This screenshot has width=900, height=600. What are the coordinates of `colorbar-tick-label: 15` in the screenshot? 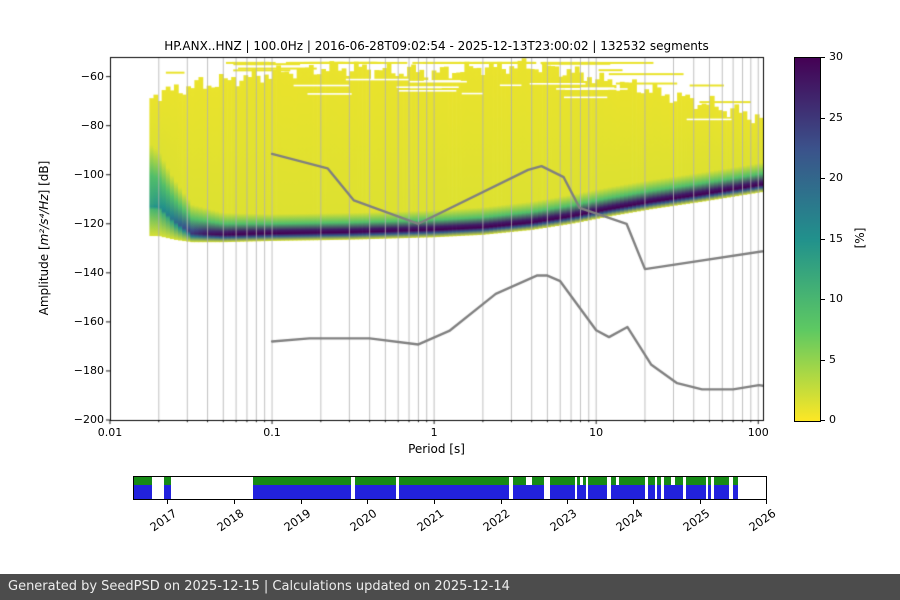 It's located at (836, 238).